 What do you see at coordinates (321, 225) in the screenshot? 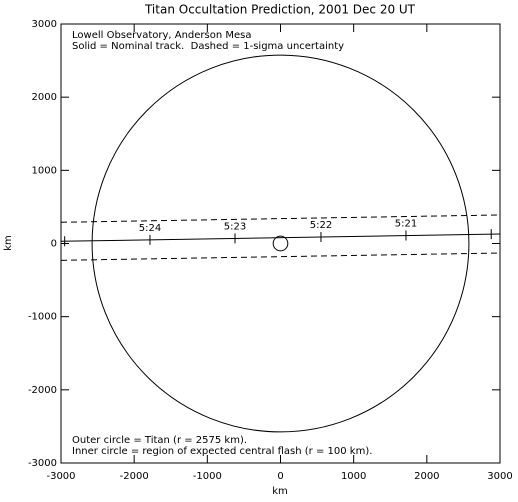
I see `time-label: 5:22` at bounding box center [321, 225].